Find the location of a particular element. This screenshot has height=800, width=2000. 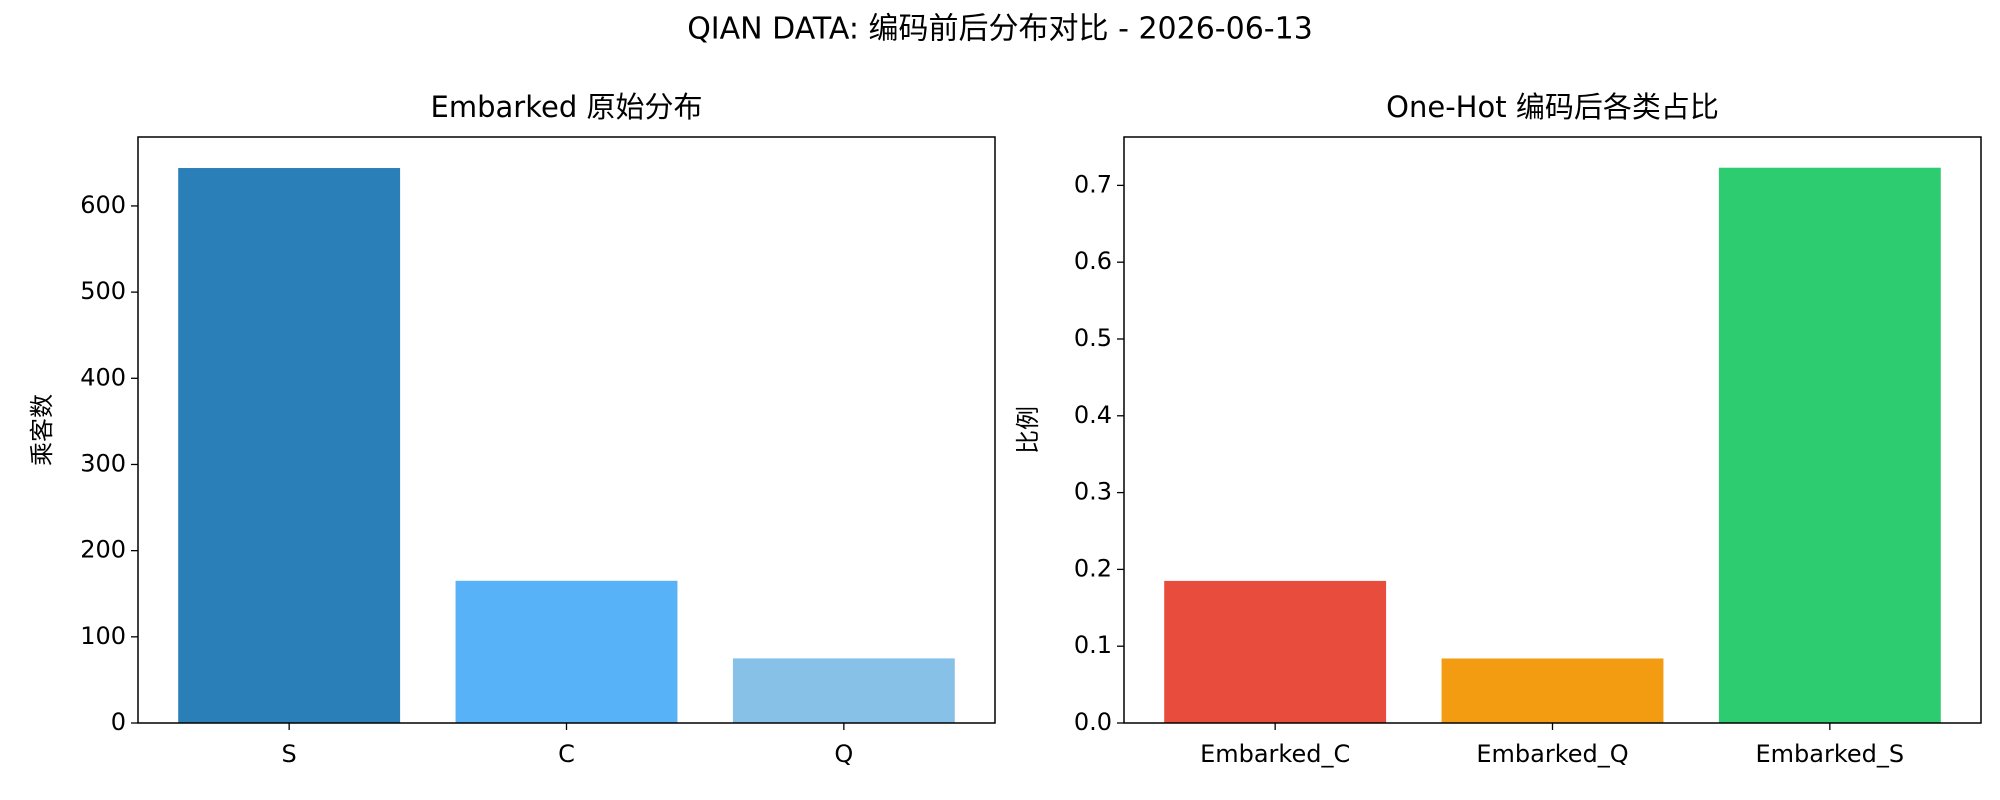

y-axis-label: 比例 is located at coordinates (1028, 430).